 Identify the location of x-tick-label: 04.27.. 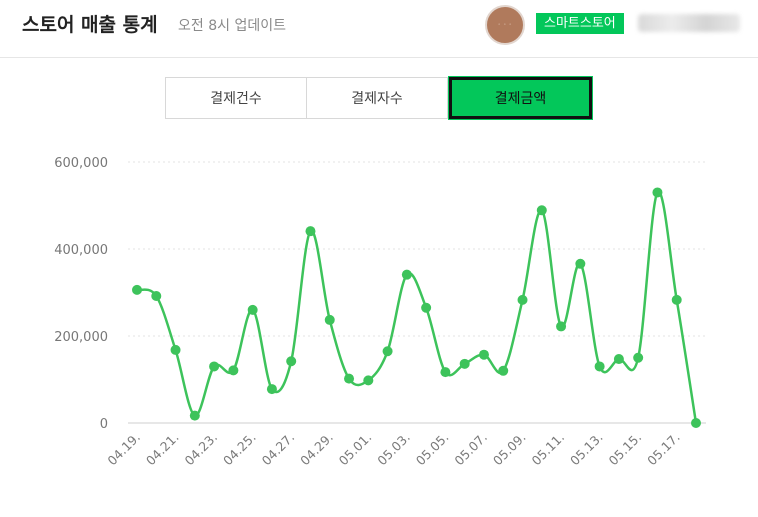
(278, 449).